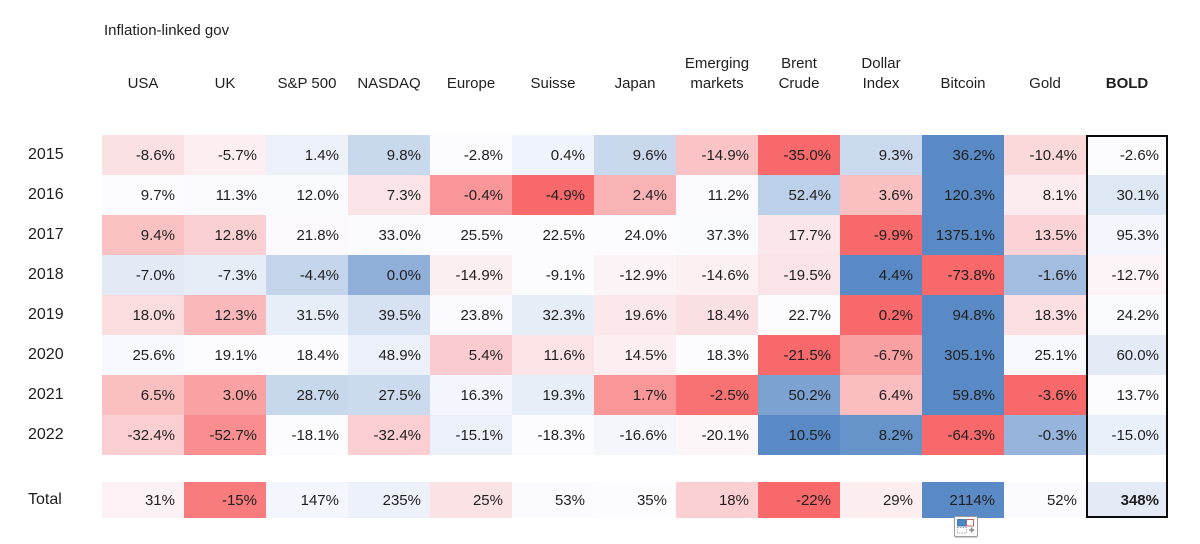 The width and height of the screenshot is (1200, 544). Describe the element at coordinates (717, 355) in the screenshot. I see `cell-2020-emerging-markets: 18.3%` at that location.